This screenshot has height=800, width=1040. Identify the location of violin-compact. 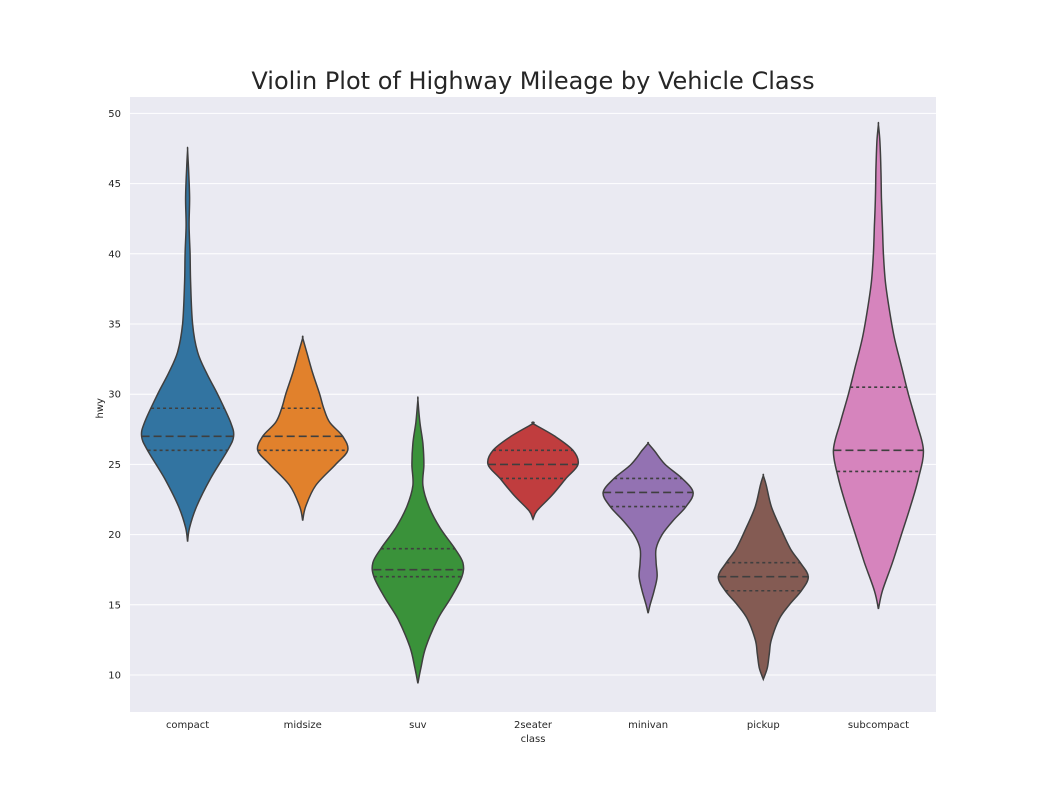
(187, 344).